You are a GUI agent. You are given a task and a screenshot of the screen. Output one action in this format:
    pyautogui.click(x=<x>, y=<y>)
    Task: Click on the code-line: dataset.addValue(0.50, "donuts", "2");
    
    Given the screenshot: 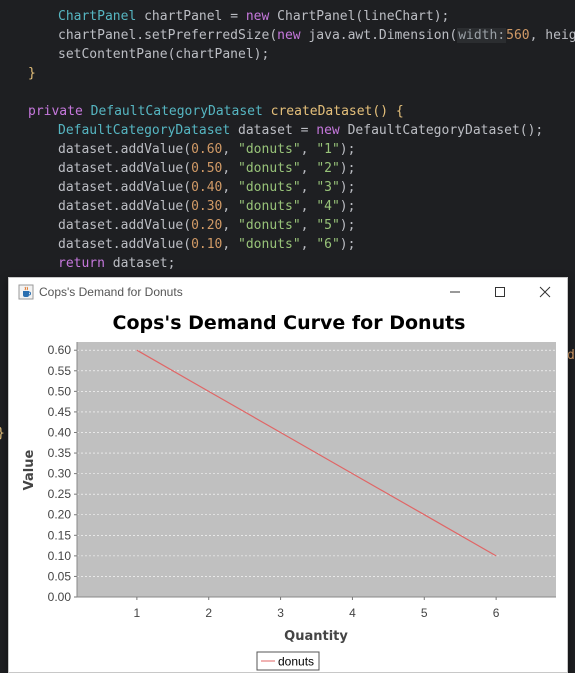 What is the action you would take?
    pyautogui.click(x=207, y=168)
    